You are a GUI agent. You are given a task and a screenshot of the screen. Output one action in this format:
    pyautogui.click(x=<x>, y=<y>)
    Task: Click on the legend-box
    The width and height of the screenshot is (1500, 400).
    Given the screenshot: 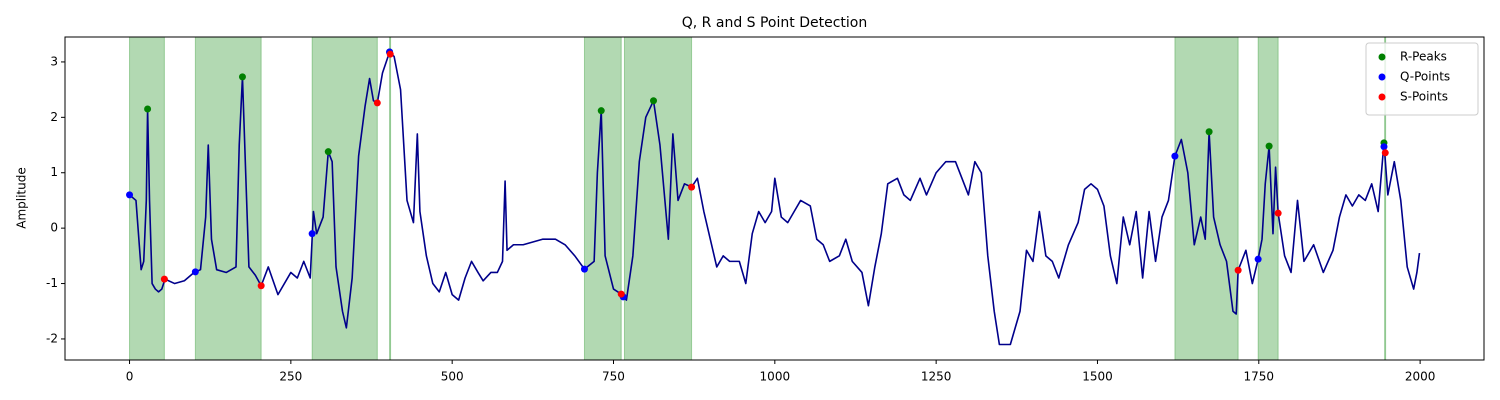 What is the action you would take?
    pyautogui.click(x=1422, y=79)
    